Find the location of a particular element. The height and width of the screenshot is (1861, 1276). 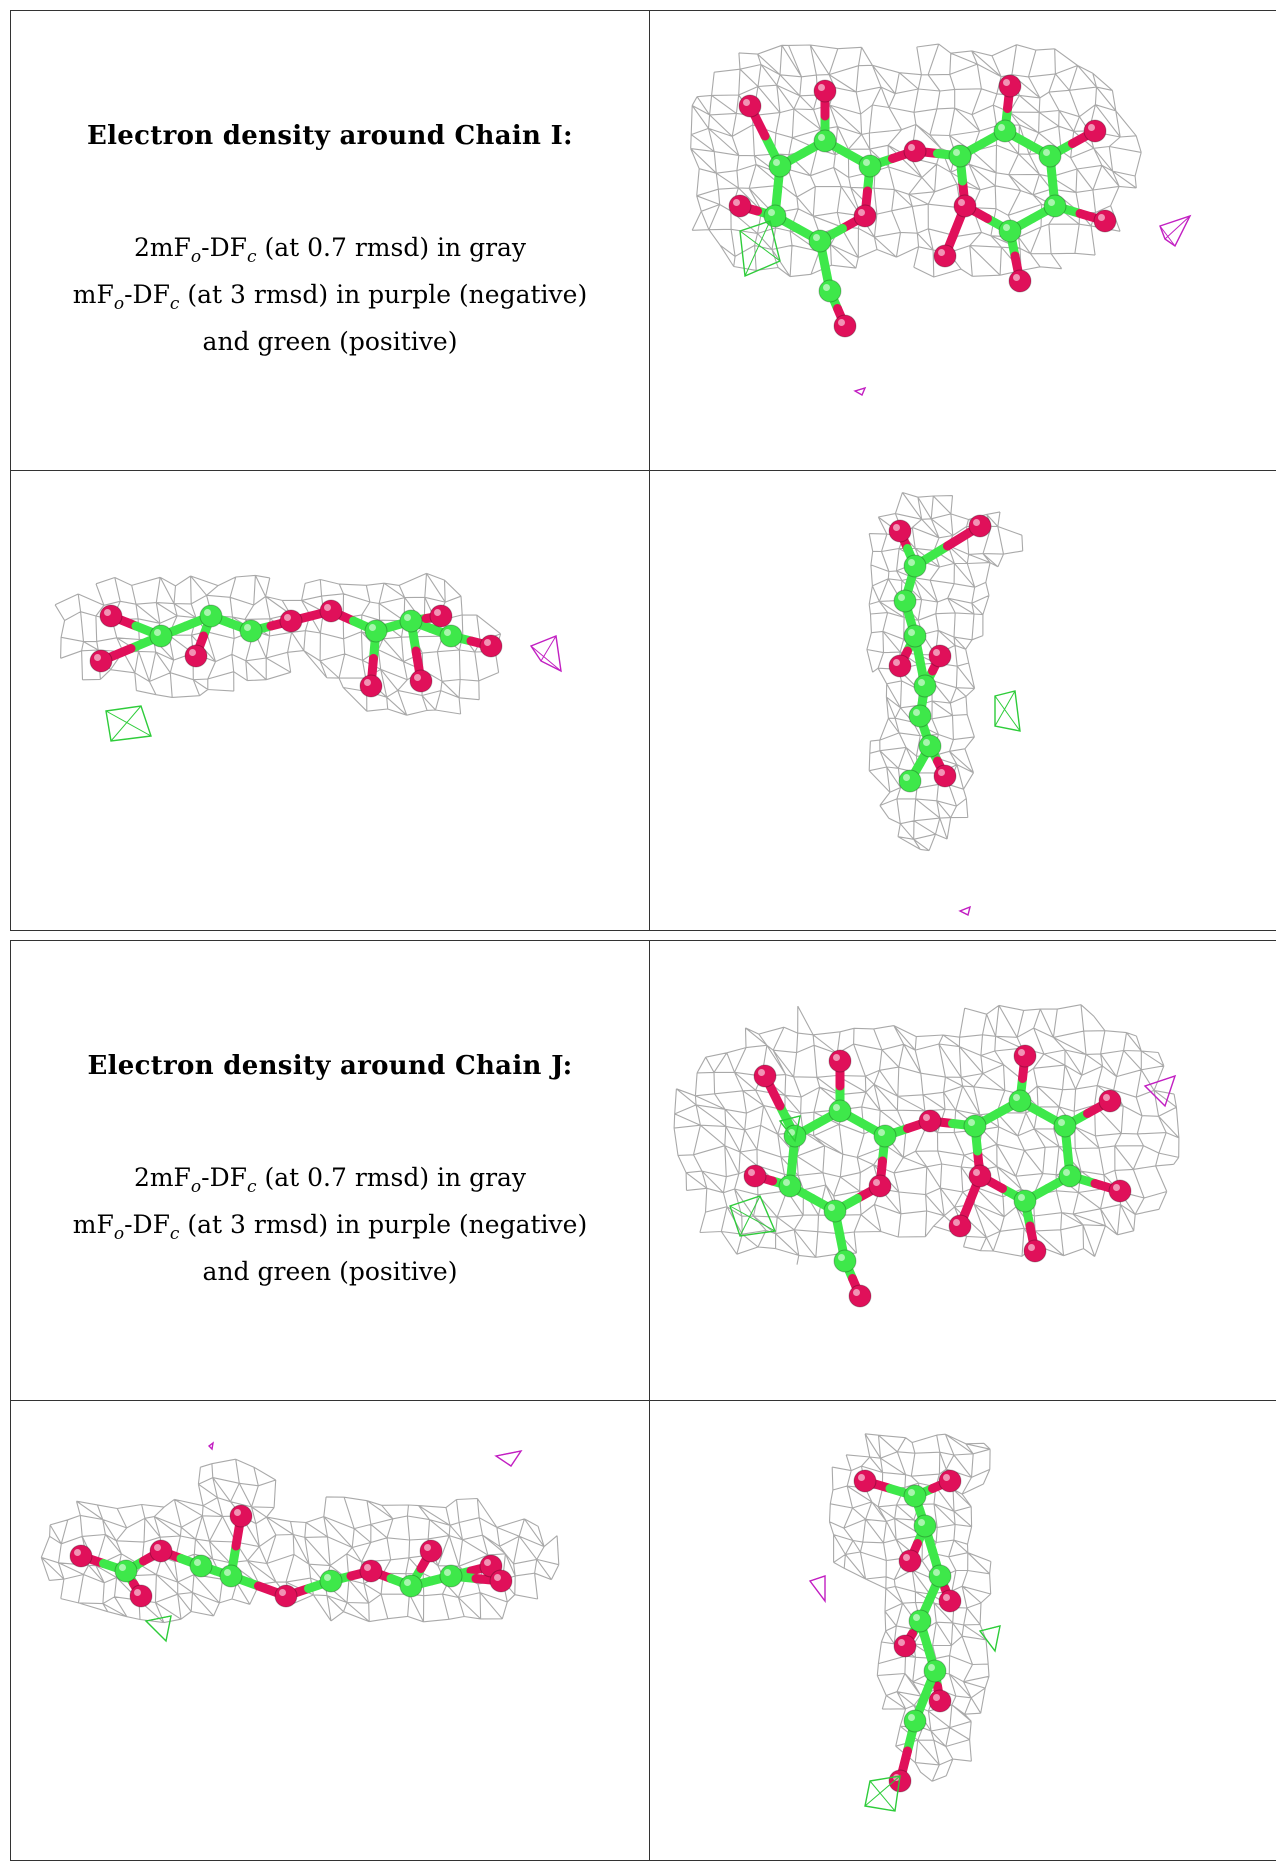

chain-i-end-view-image is located at coordinates (963, 700).